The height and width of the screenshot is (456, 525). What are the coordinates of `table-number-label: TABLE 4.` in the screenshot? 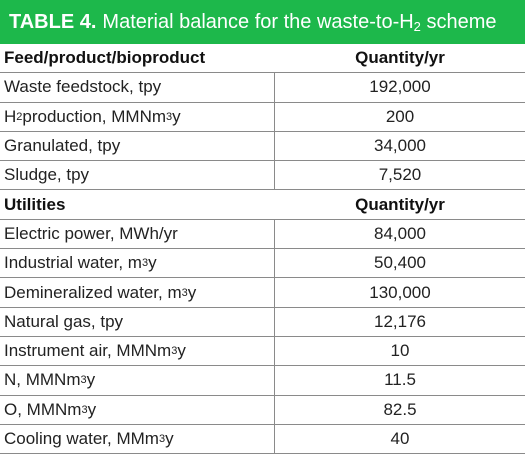 It's located at (53, 21).